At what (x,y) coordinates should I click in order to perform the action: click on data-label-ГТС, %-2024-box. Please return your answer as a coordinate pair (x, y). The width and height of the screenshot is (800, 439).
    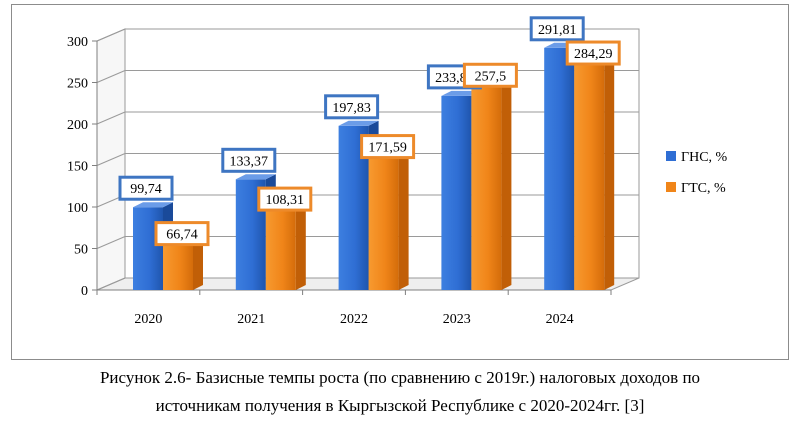
    Looking at the image, I should click on (593, 53).